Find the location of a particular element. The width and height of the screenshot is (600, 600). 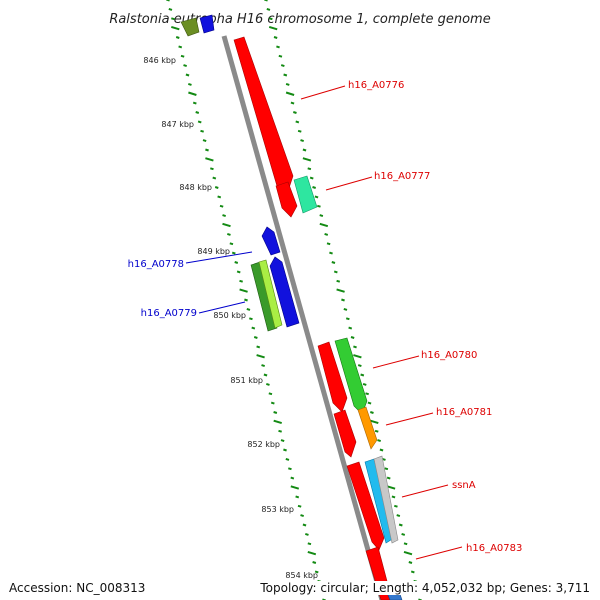

kbp-label: 850 kbp is located at coordinates (229, 315).